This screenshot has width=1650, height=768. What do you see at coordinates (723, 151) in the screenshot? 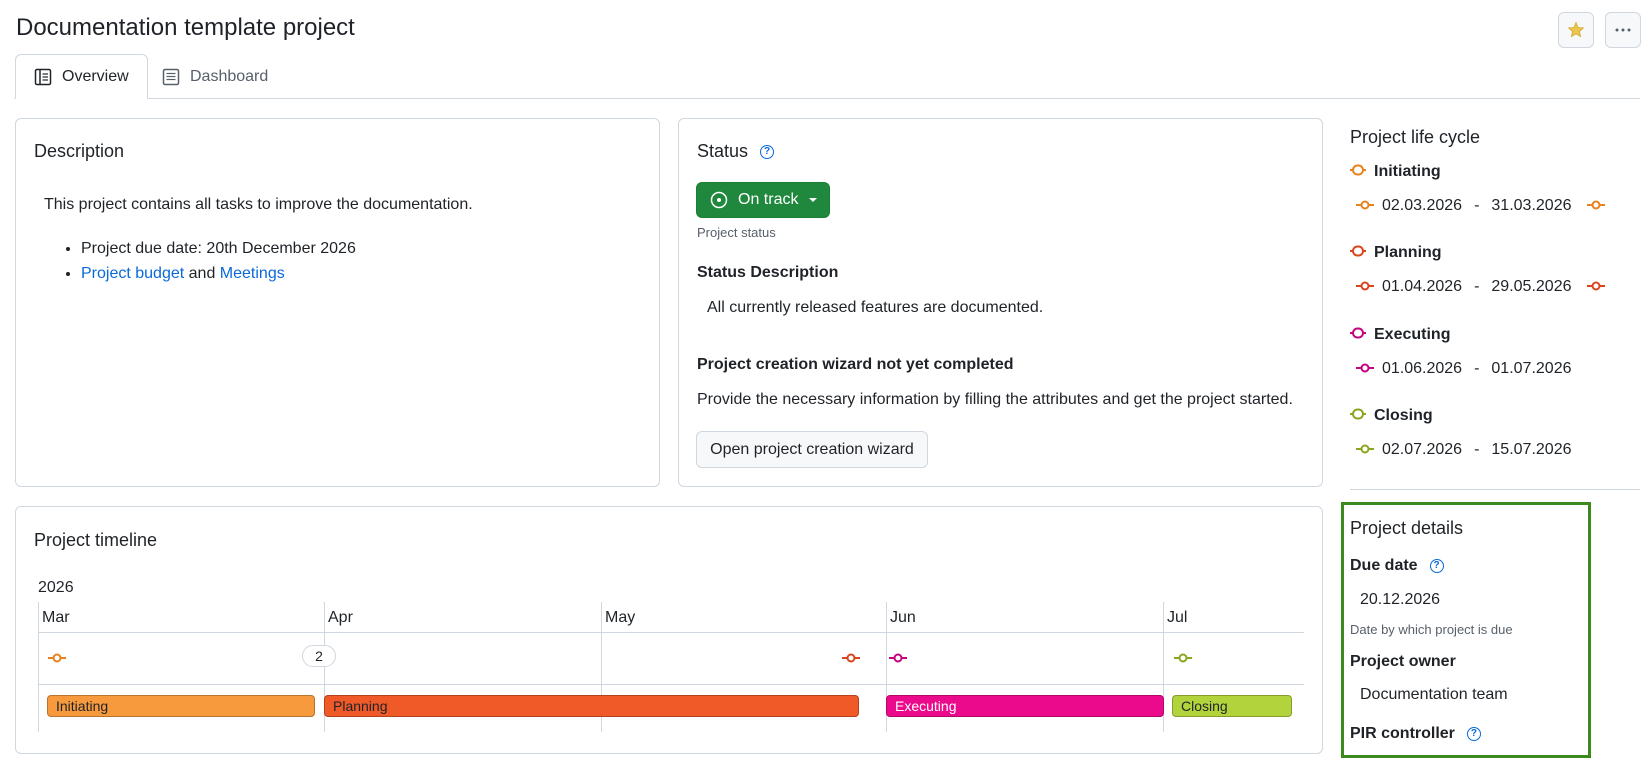
I see `status-title: Status` at bounding box center [723, 151].